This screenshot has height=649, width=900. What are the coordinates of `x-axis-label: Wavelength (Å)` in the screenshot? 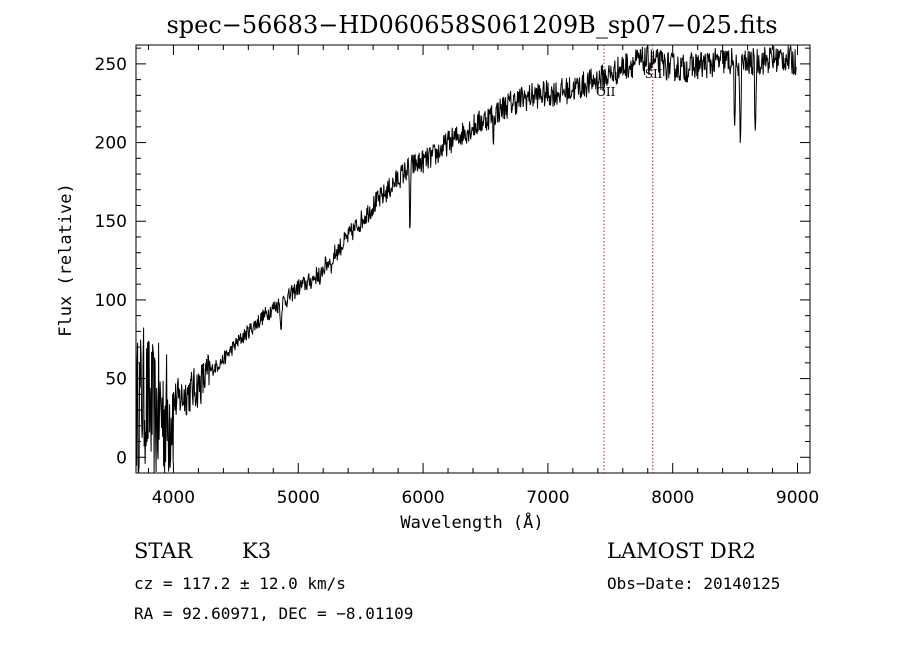 It's located at (471, 522).